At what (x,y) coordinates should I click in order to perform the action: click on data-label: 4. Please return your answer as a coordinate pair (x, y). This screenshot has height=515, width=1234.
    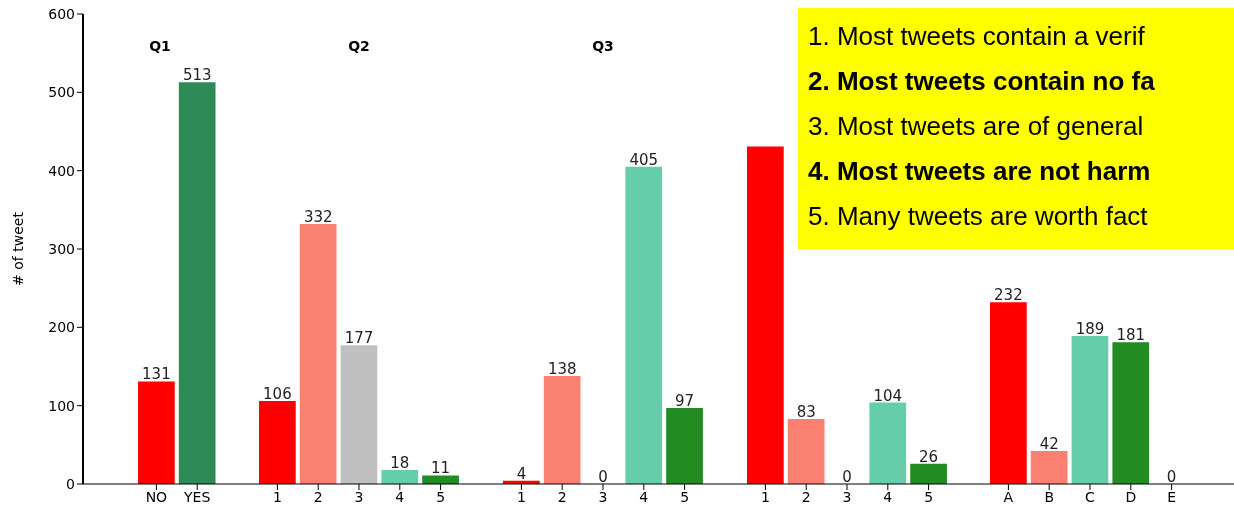
    Looking at the image, I should click on (521, 473).